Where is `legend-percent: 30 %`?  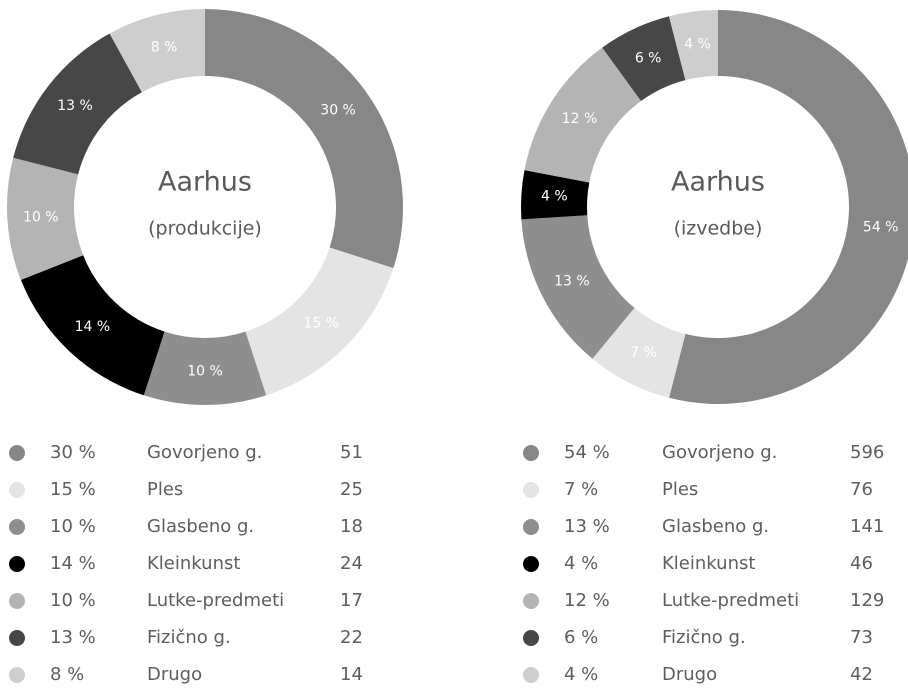
legend-percent: 30 % is located at coordinates (73, 452).